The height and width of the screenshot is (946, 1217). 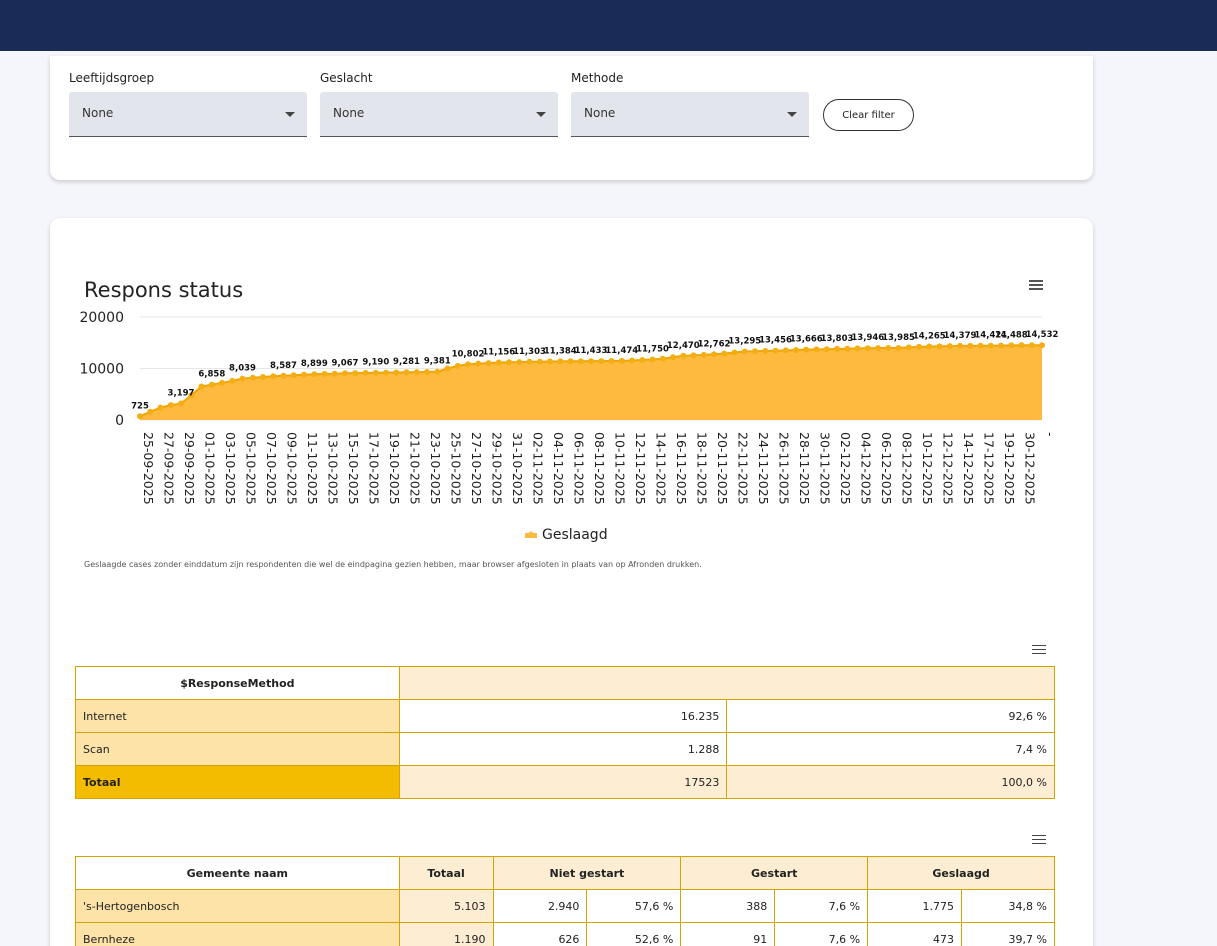 I want to click on chevron-down-icon, so click(x=792, y=114).